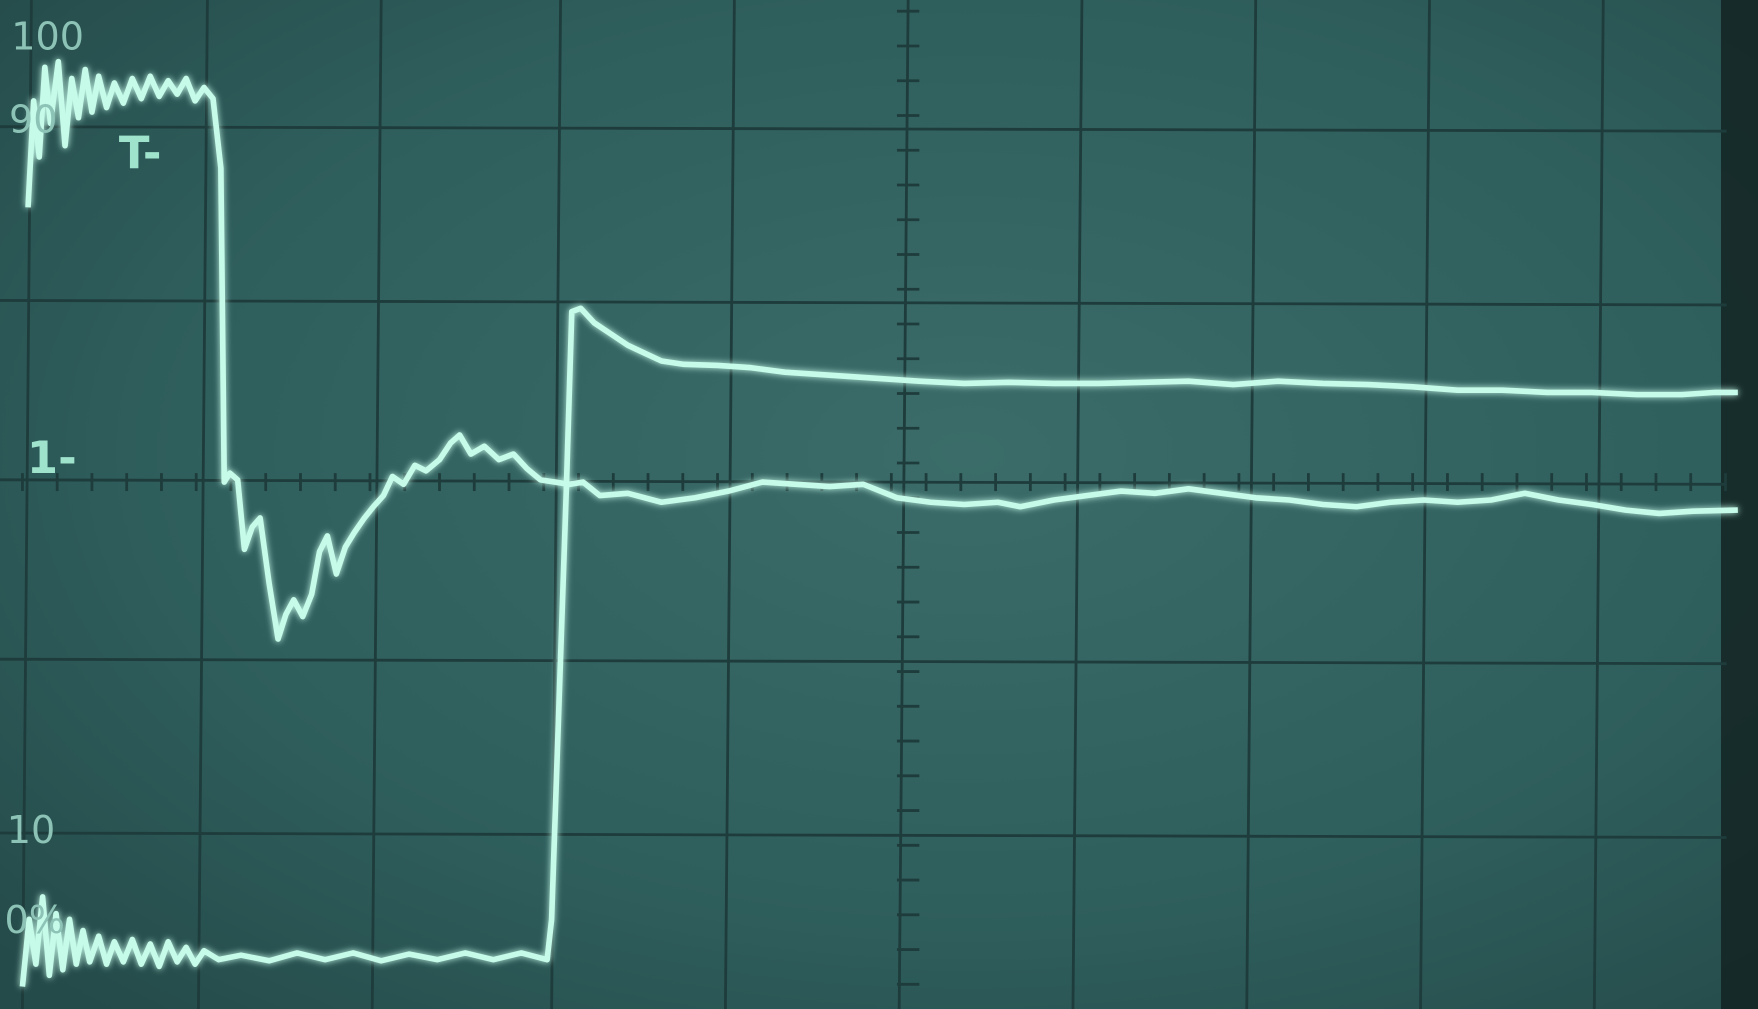 This screenshot has width=1758, height=1009. Describe the element at coordinates (31, 830) in the screenshot. I see `graticule-label: 10` at that location.